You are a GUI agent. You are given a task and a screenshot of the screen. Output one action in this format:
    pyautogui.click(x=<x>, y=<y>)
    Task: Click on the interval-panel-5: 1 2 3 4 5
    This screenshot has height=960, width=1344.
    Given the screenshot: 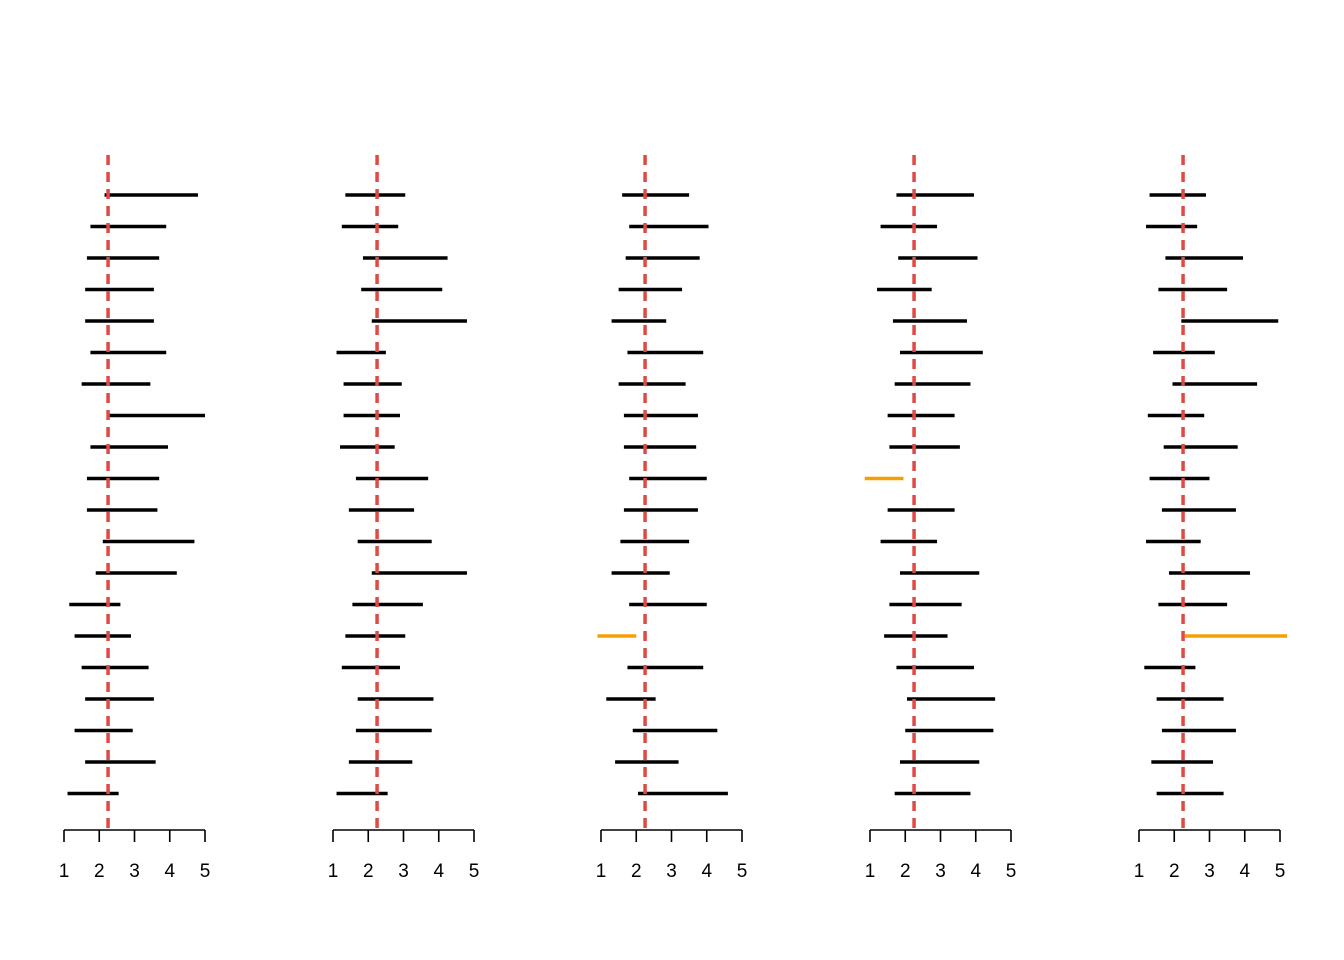 What is the action you would take?
    pyautogui.click(x=1211, y=518)
    